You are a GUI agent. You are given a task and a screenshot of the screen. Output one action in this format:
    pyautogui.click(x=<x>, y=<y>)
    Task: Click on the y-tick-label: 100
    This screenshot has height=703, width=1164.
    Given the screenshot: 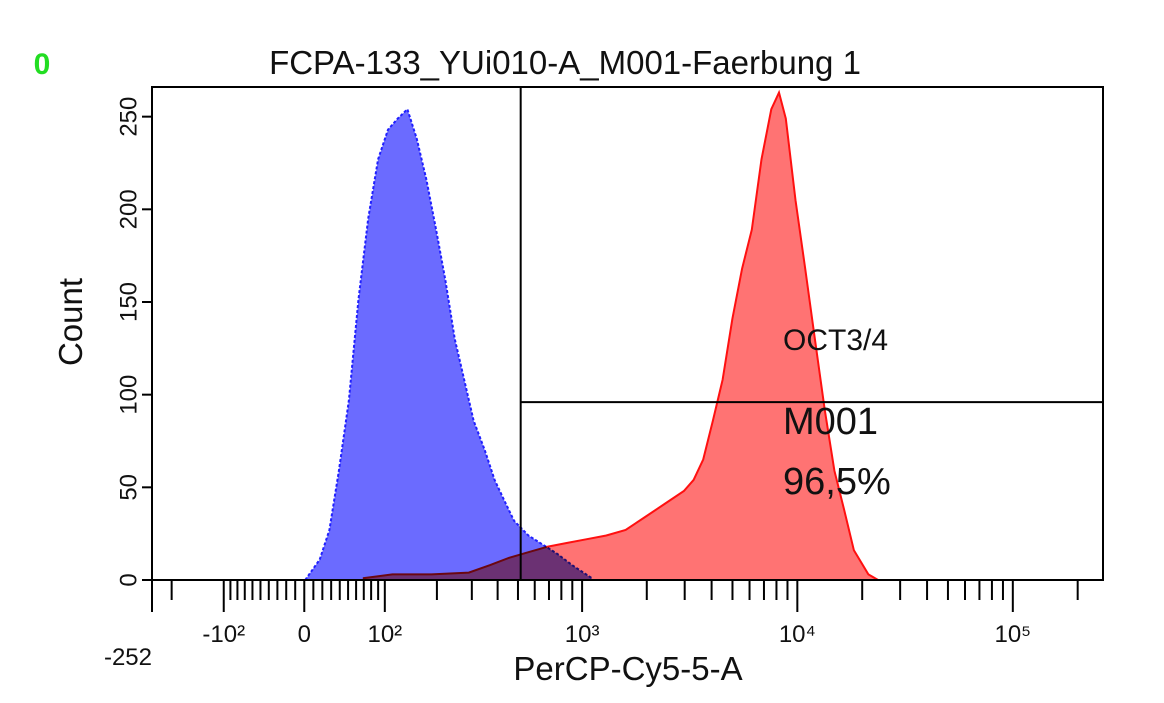 What is the action you would take?
    pyautogui.click(x=128, y=395)
    